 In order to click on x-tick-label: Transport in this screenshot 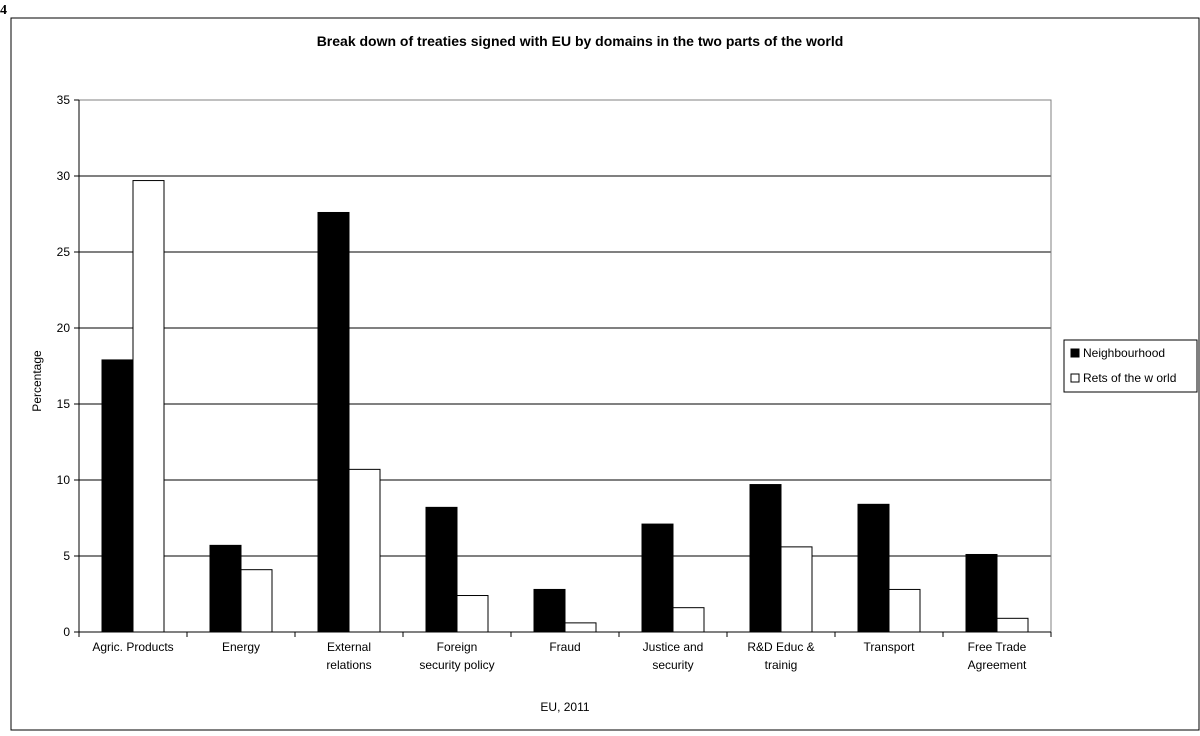, I will do `click(890, 647)`.